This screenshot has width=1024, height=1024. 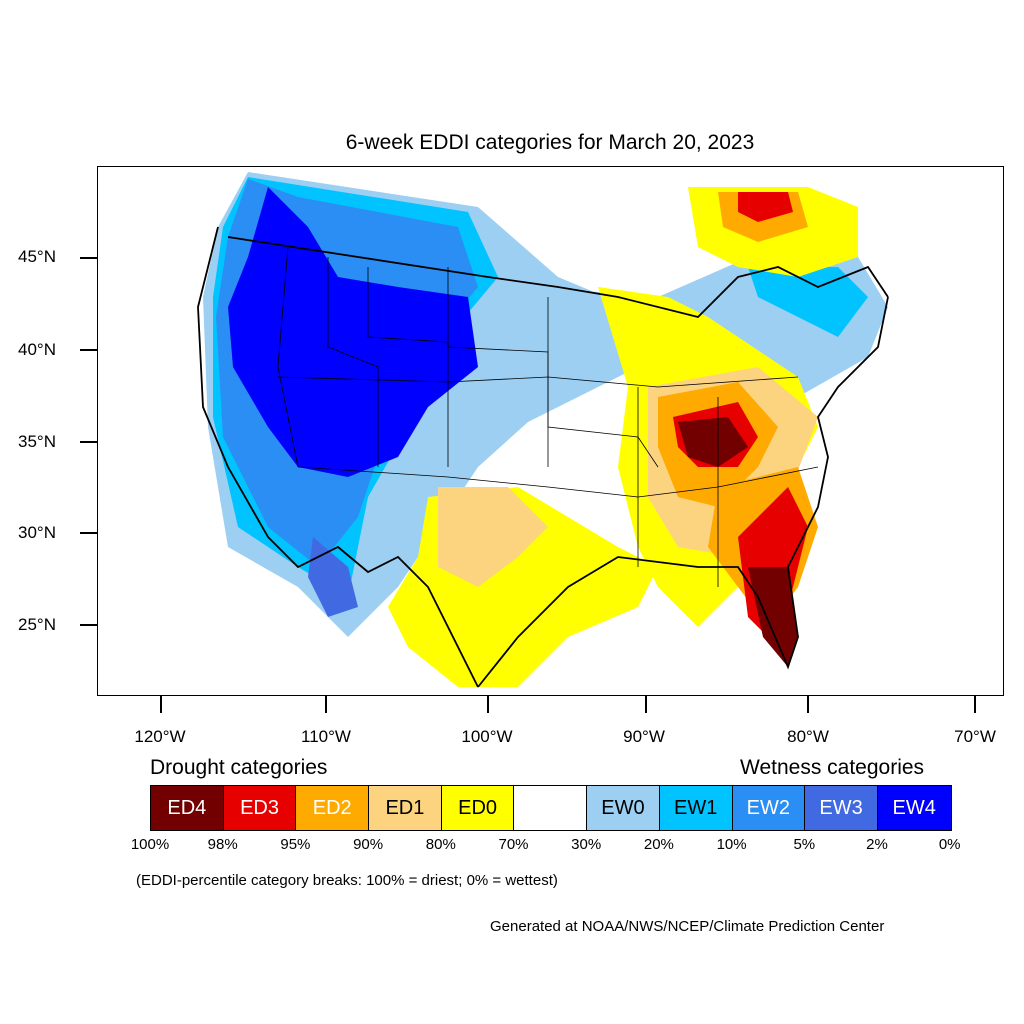 I want to click on legend-box-ed3: ED3, so click(x=260, y=808).